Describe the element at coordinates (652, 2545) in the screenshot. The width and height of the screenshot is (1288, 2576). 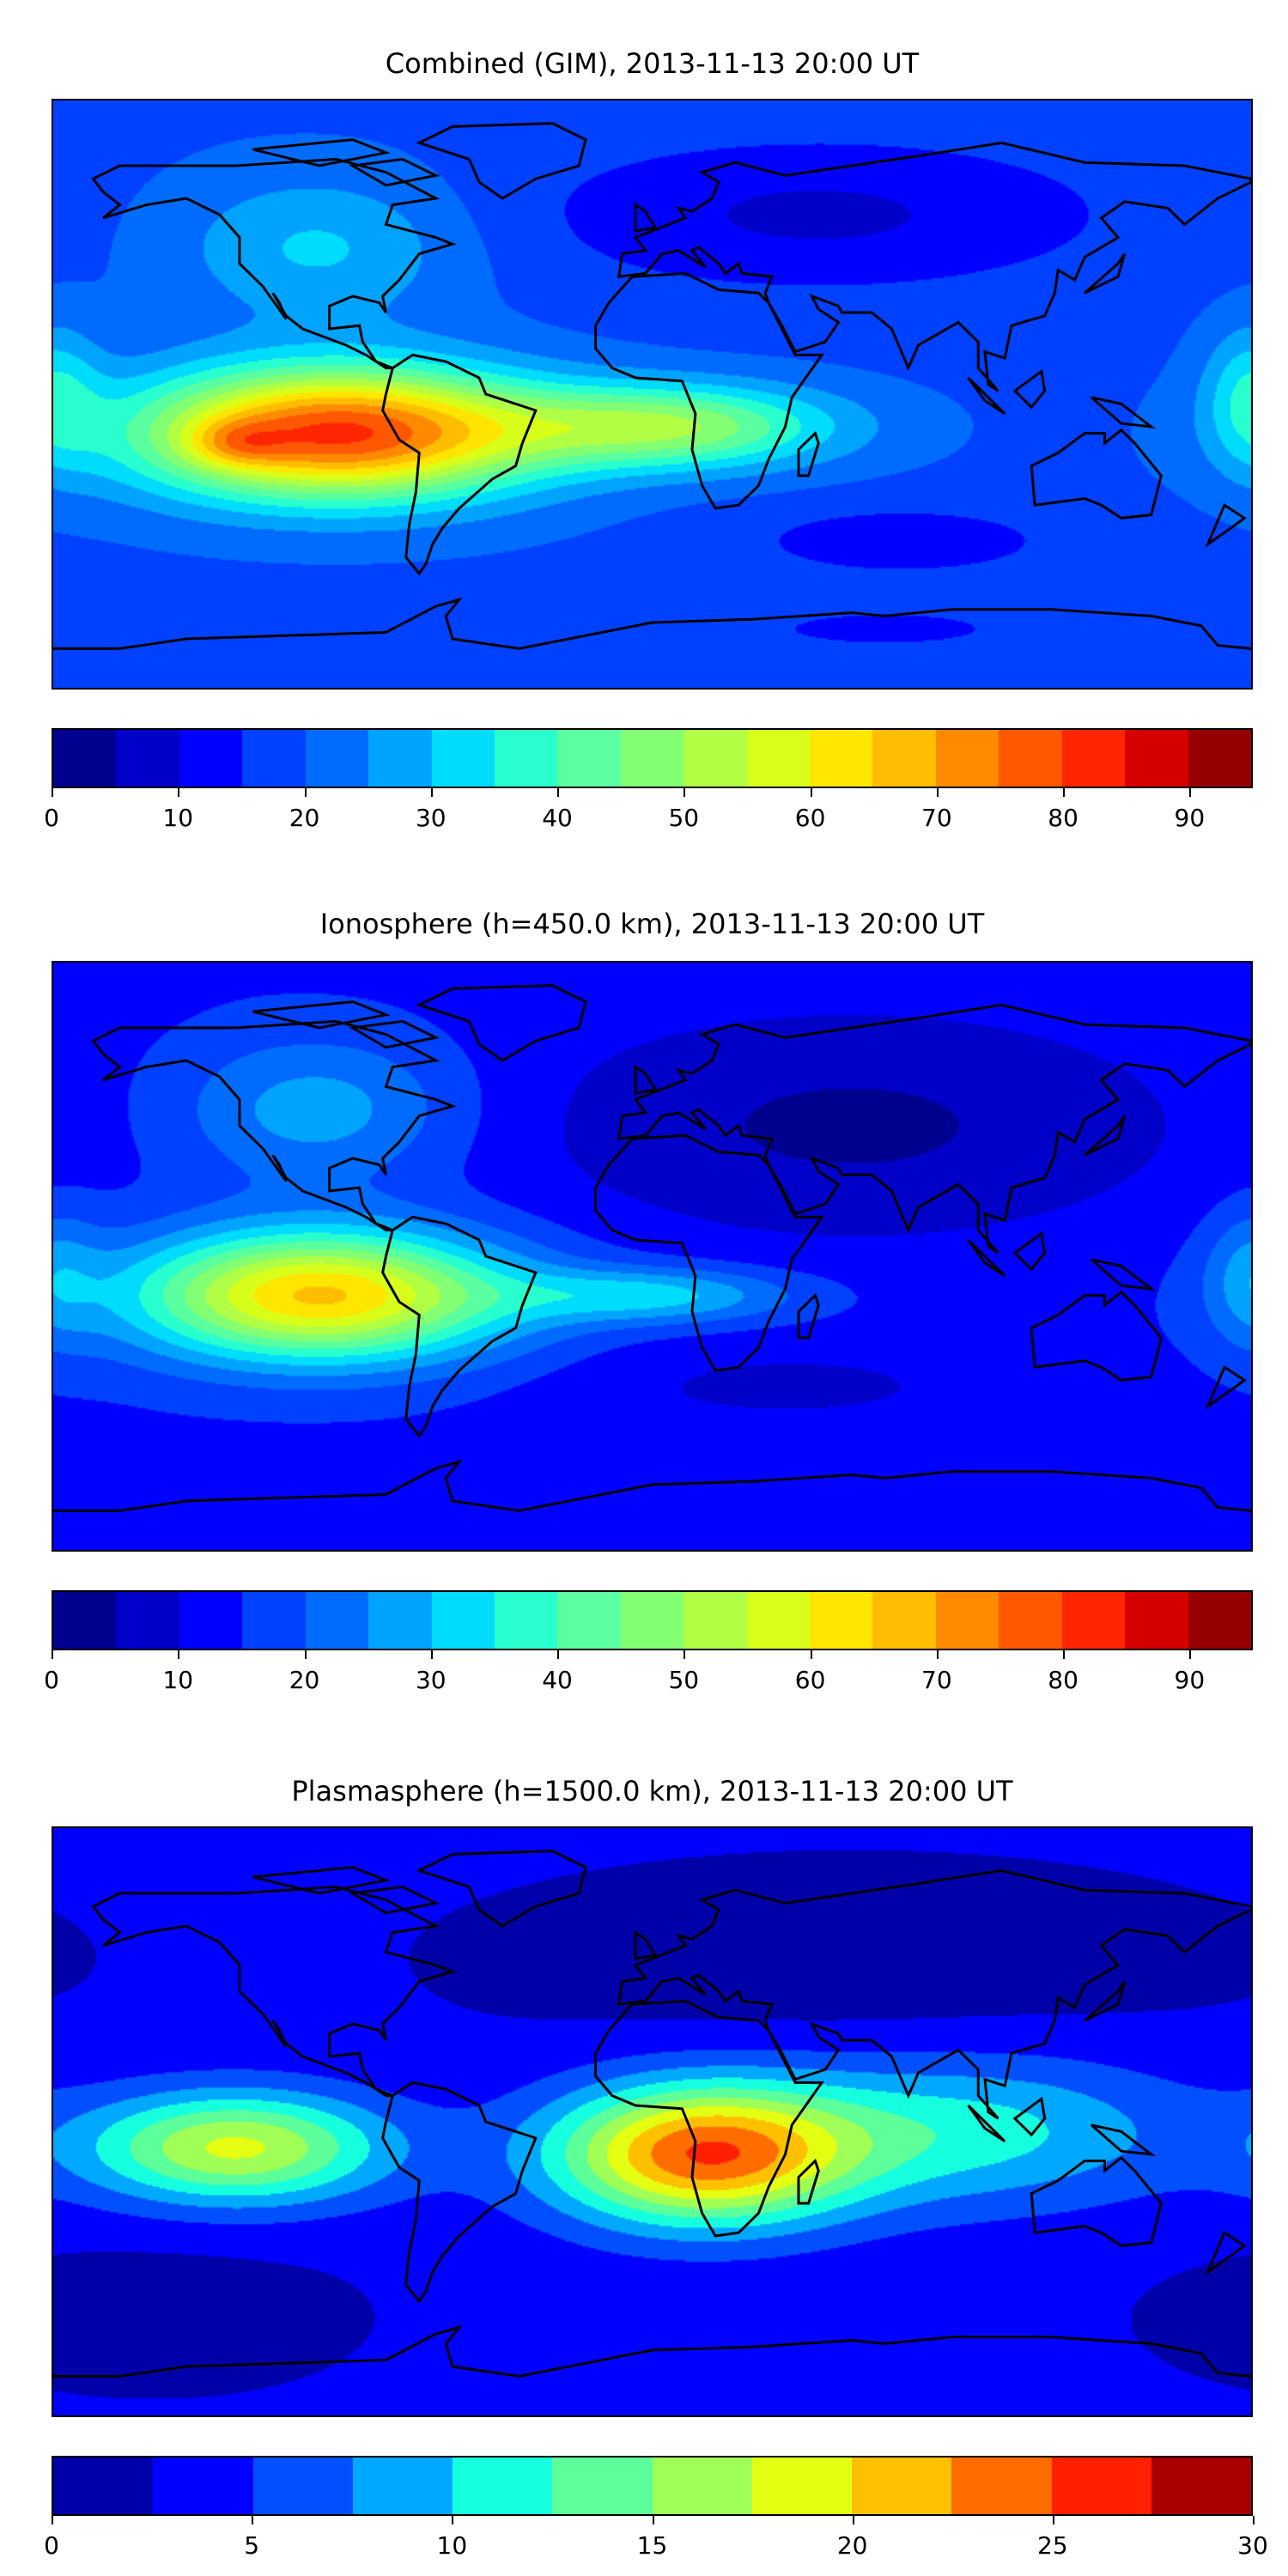
I see `colorbar-tick-label: 15` at that location.